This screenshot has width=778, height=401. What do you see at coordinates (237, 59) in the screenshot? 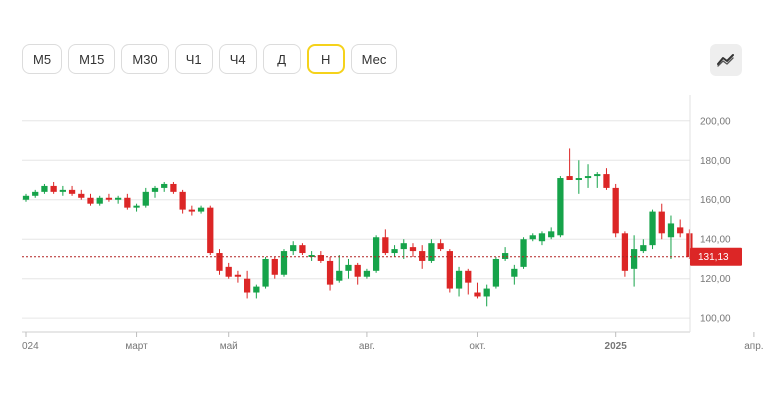
I see `timeframe-h4-button: Ч4` at bounding box center [237, 59].